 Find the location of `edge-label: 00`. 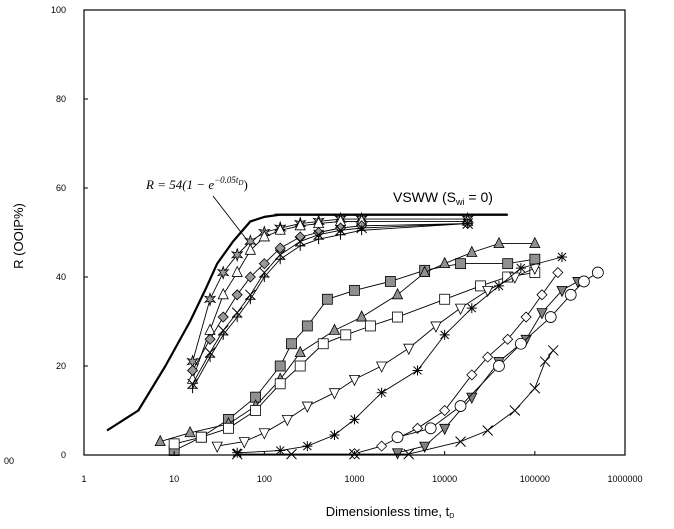

edge-label: 00 is located at coordinates (9, 461).